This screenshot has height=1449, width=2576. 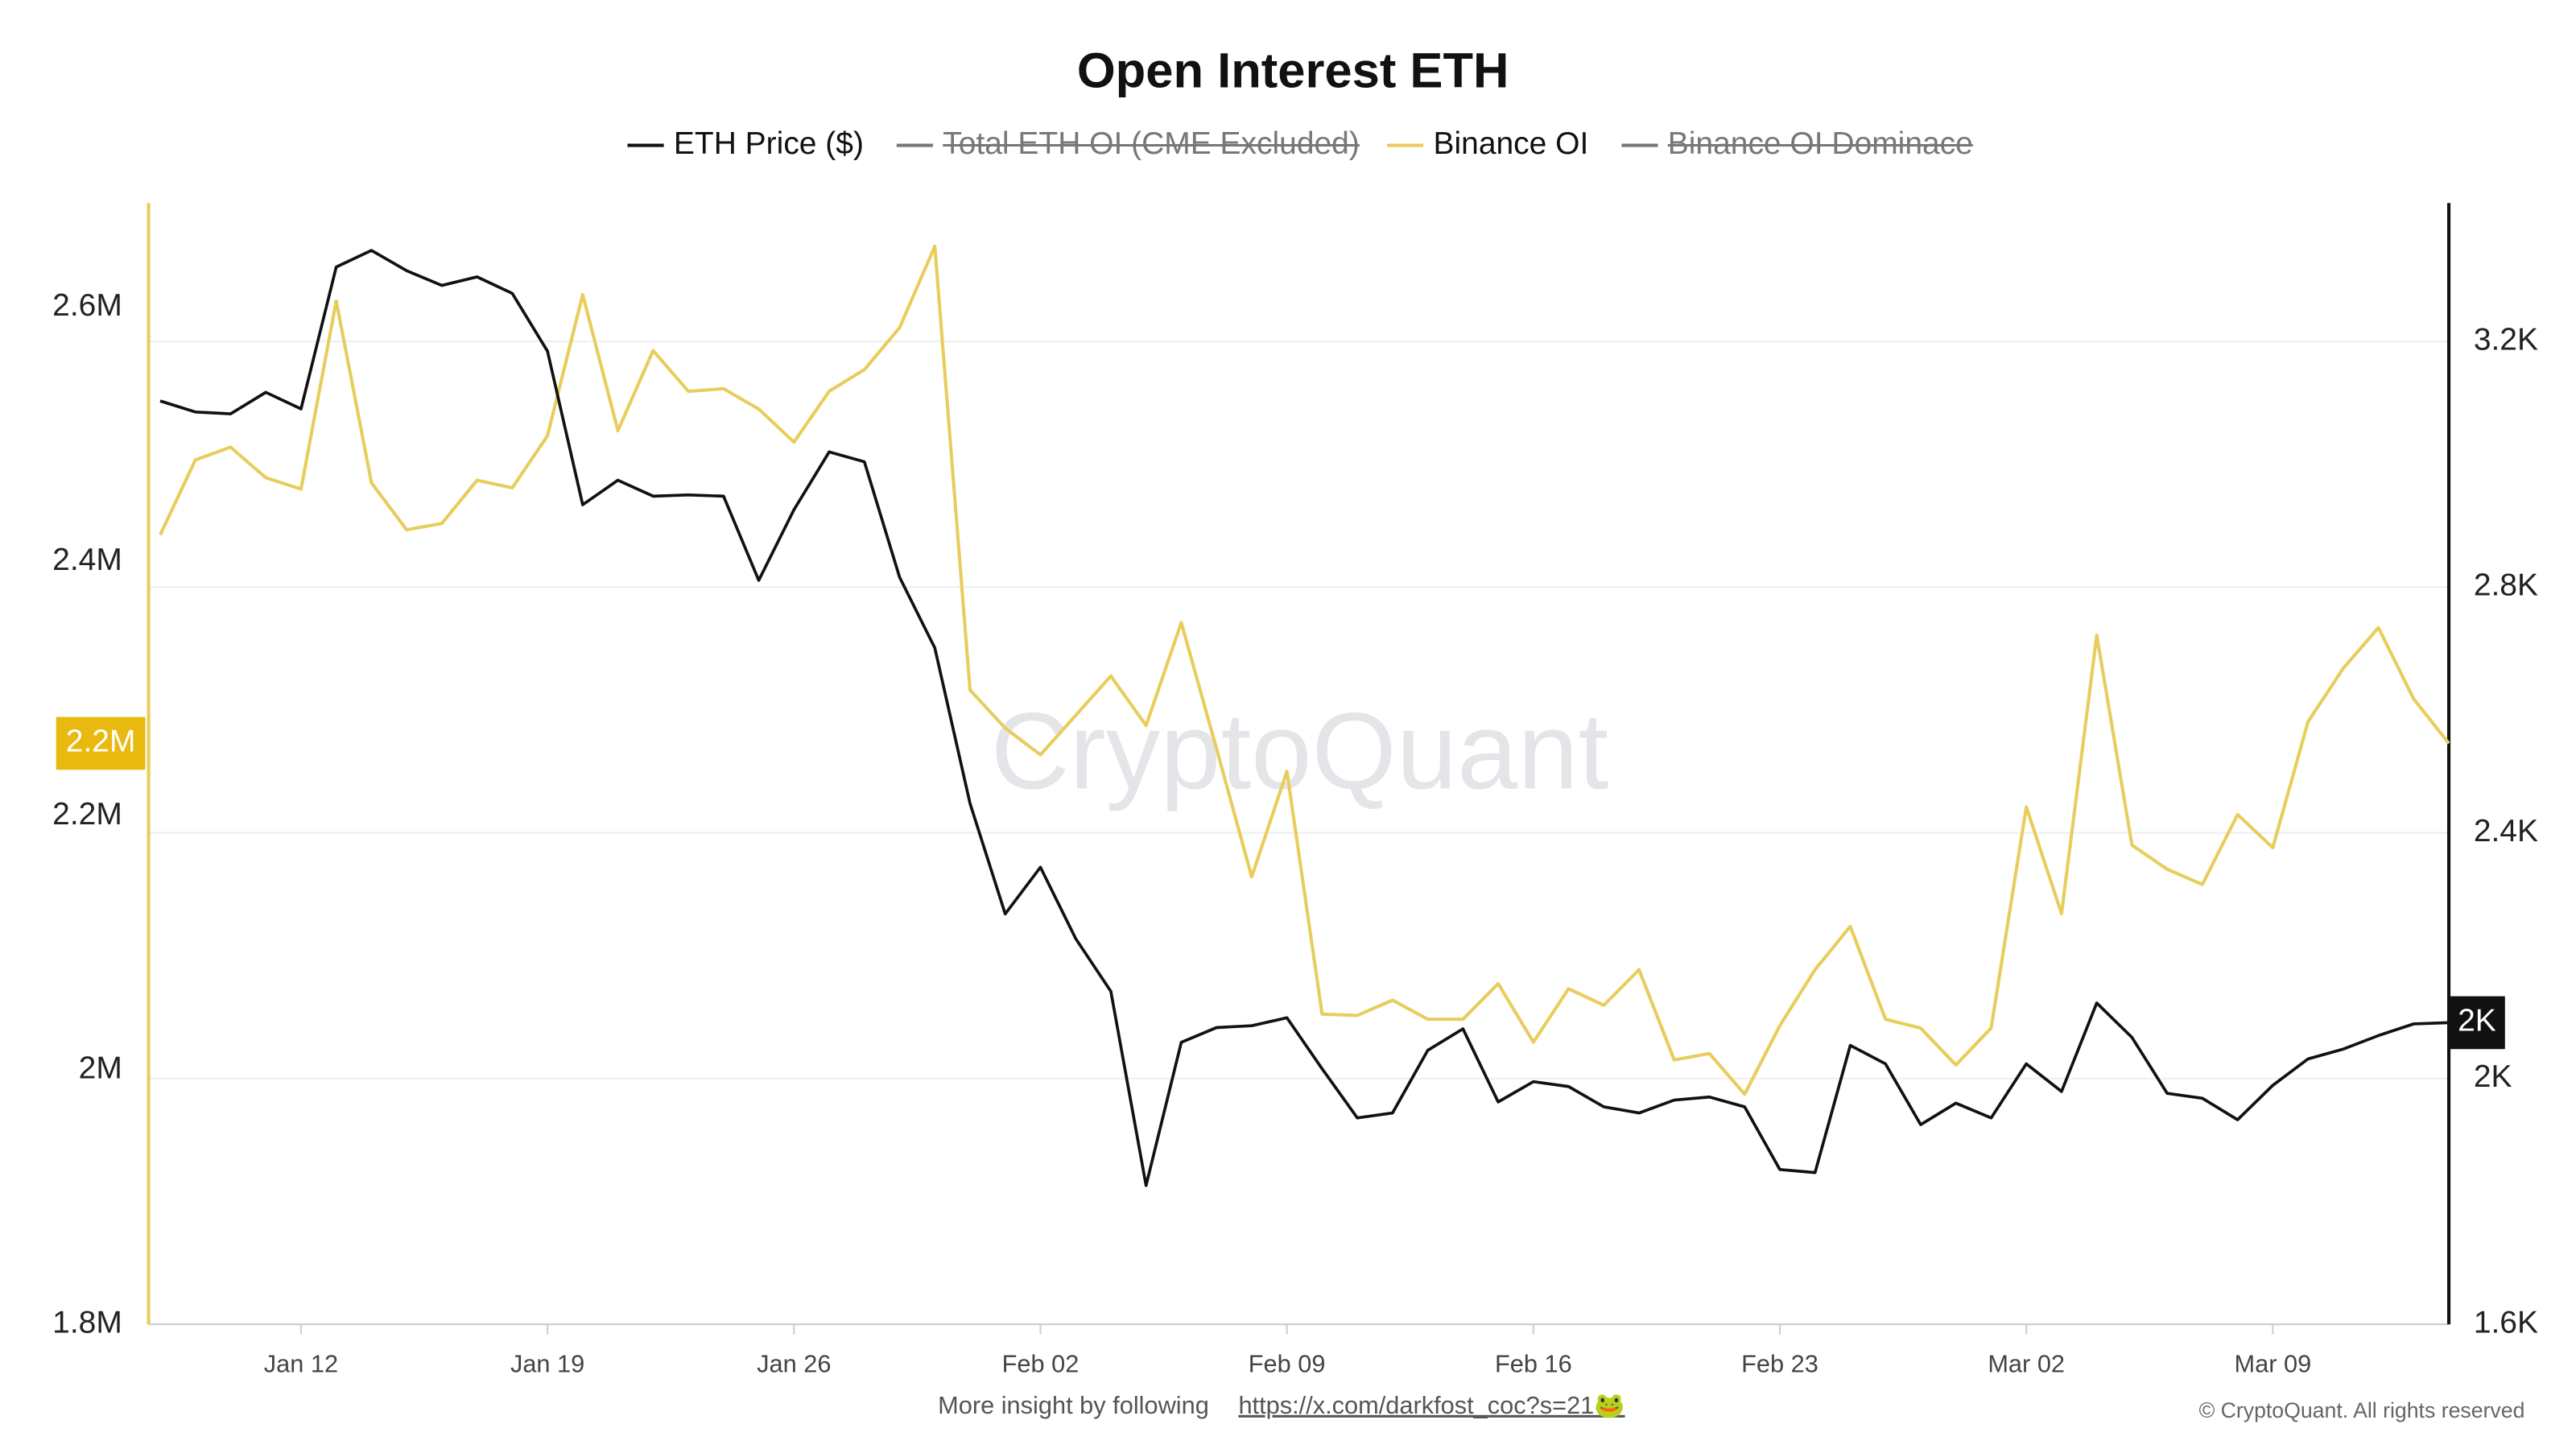 What do you see at coordinates (87, 1322) in the screenshot?
I see `y-tick-label: 1.8M` at bounding box center [87, 1322].